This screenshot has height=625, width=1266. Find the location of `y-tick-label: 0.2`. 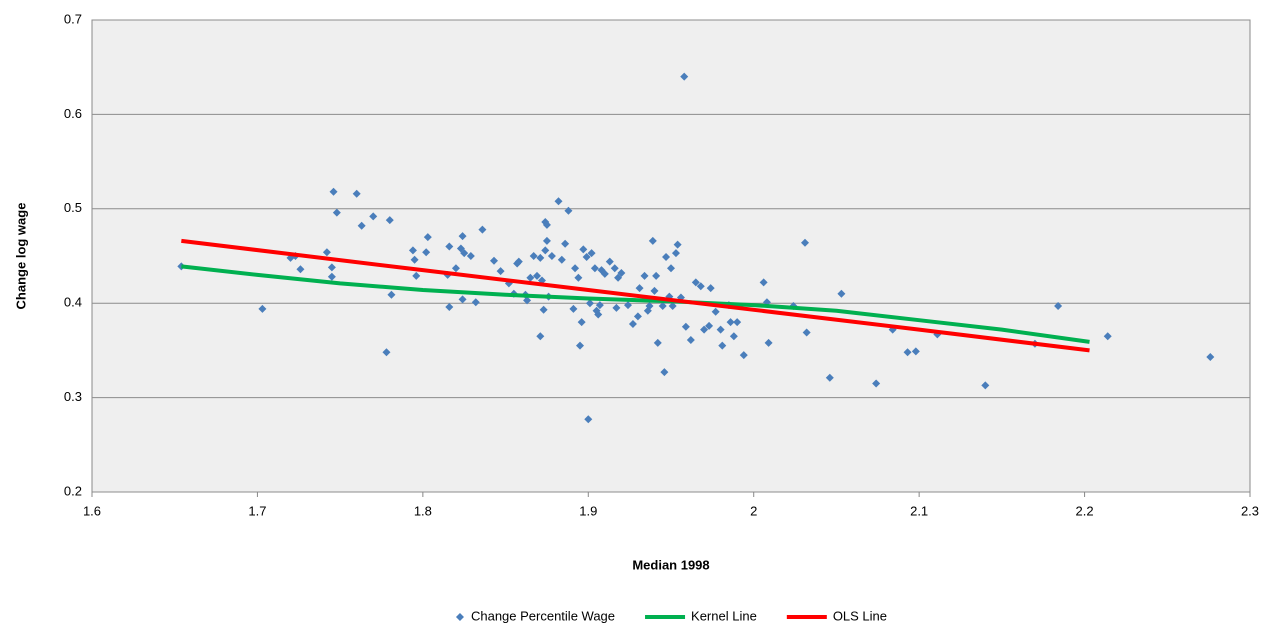

y-tick-label: 0.2 is located at coordinates (73, 490).